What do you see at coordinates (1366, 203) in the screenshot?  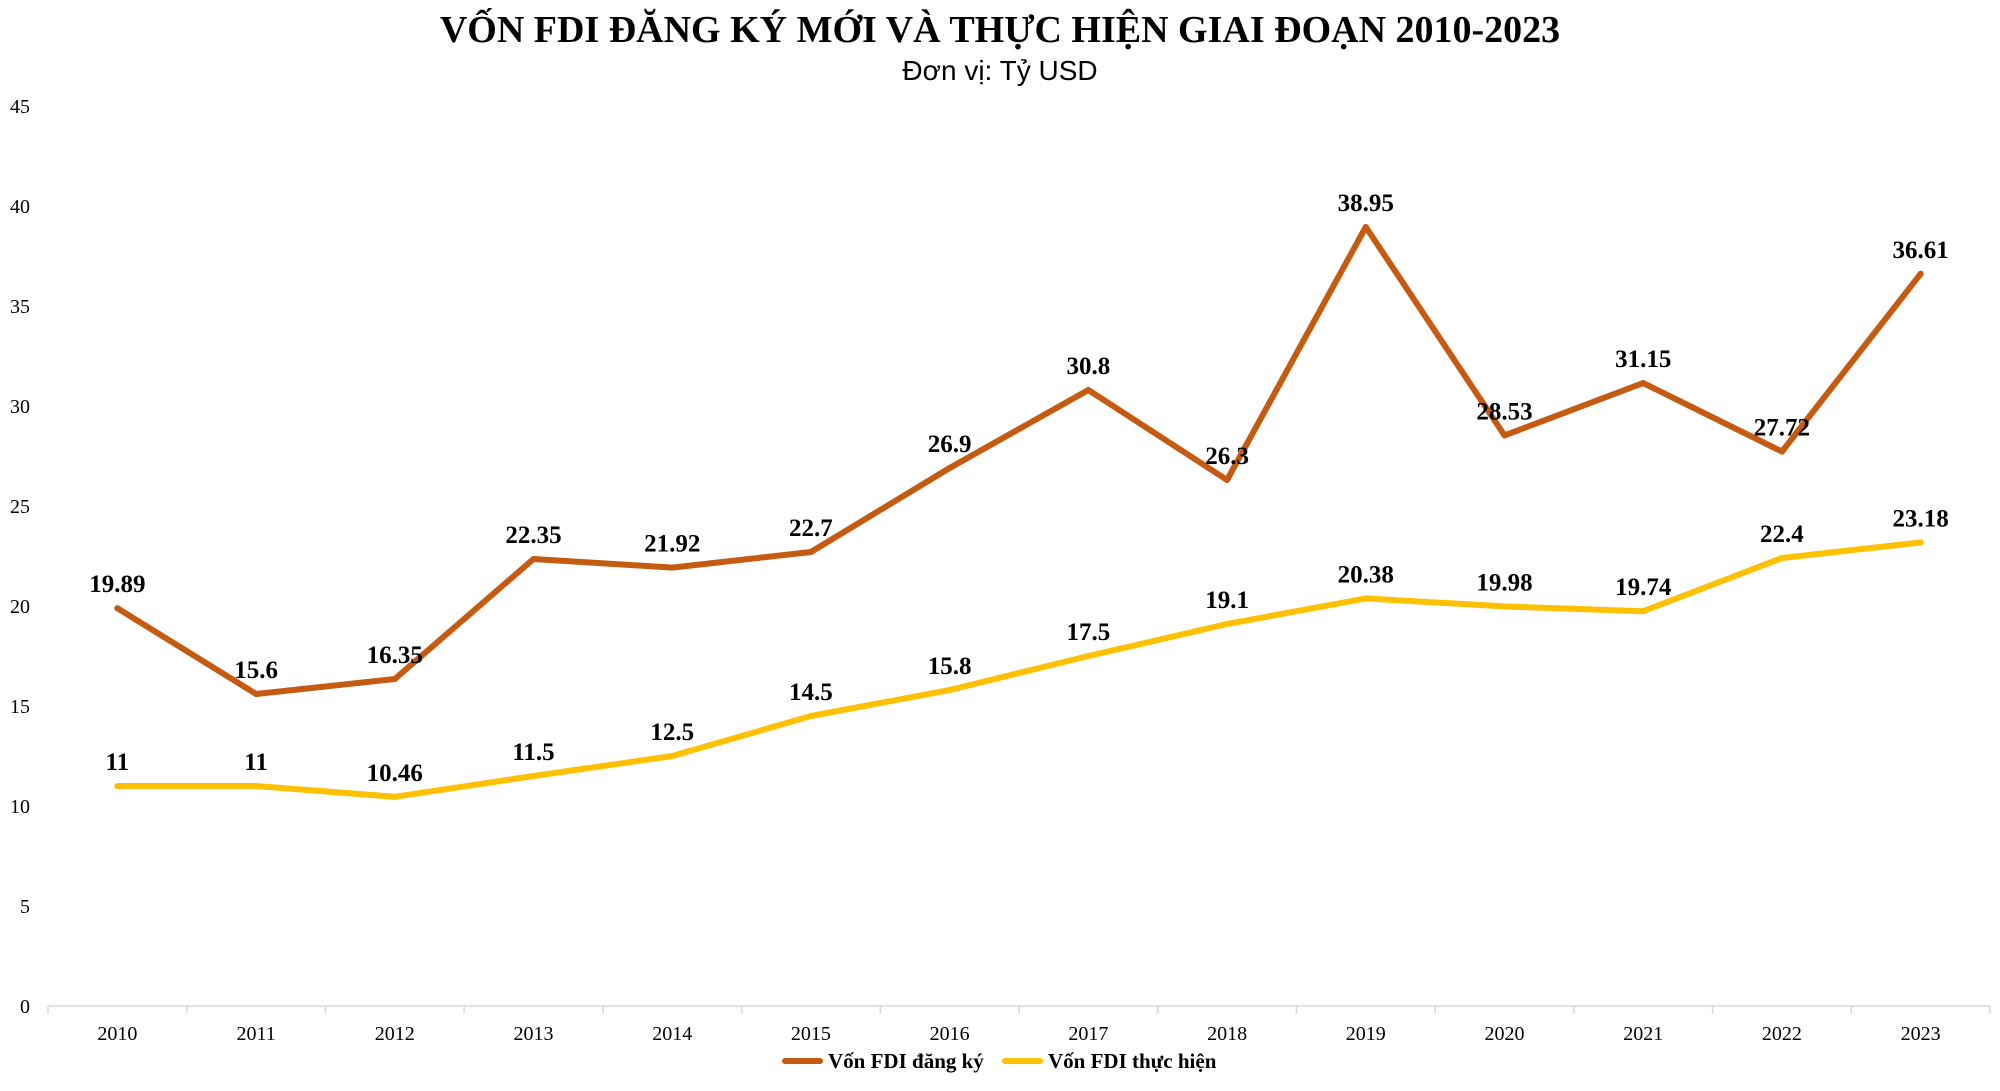 I see `data-label: 38.95` at bounding box center [1366, 203].